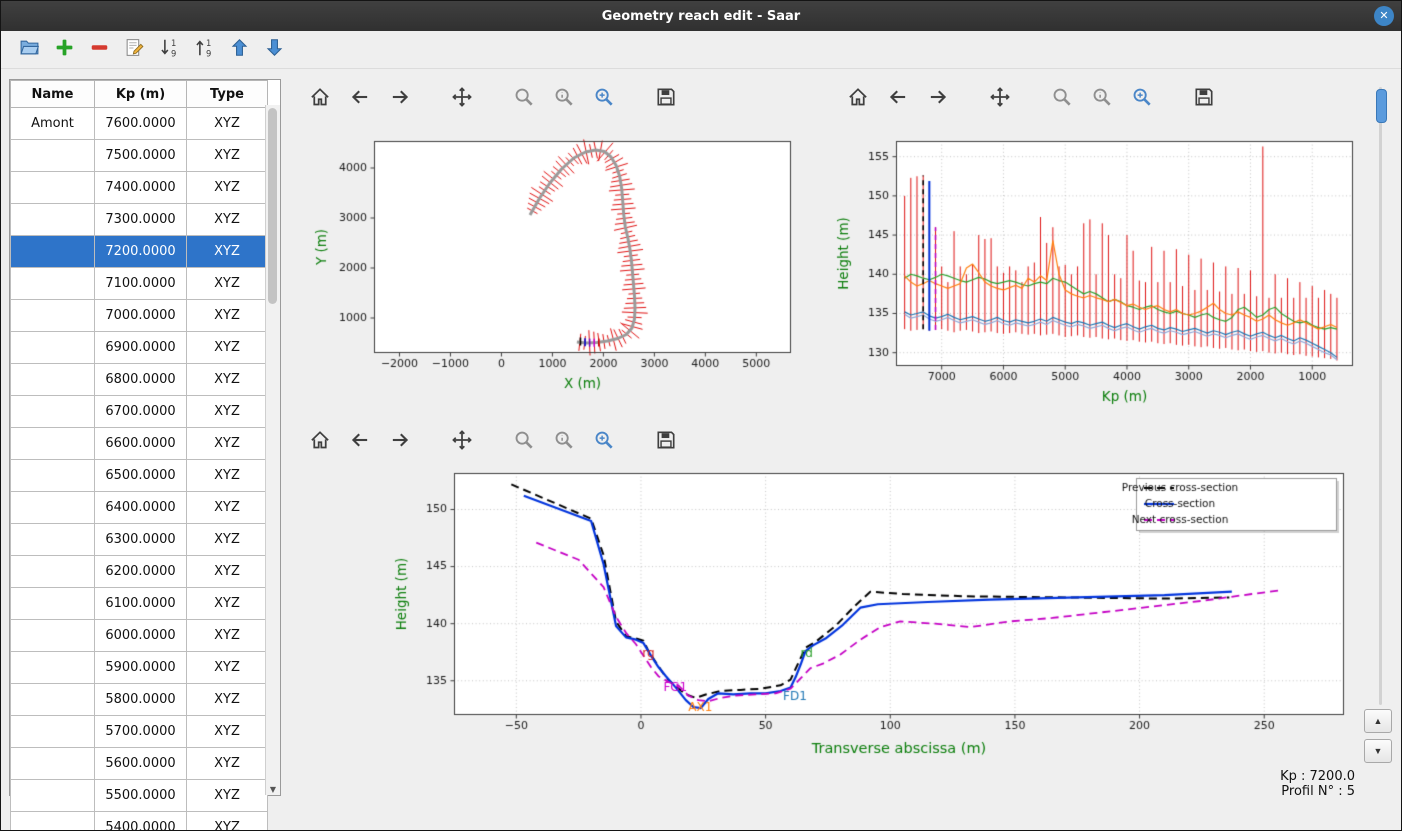  I want to click on table-row: 5700.0000 XYZ, so click(139, 731).